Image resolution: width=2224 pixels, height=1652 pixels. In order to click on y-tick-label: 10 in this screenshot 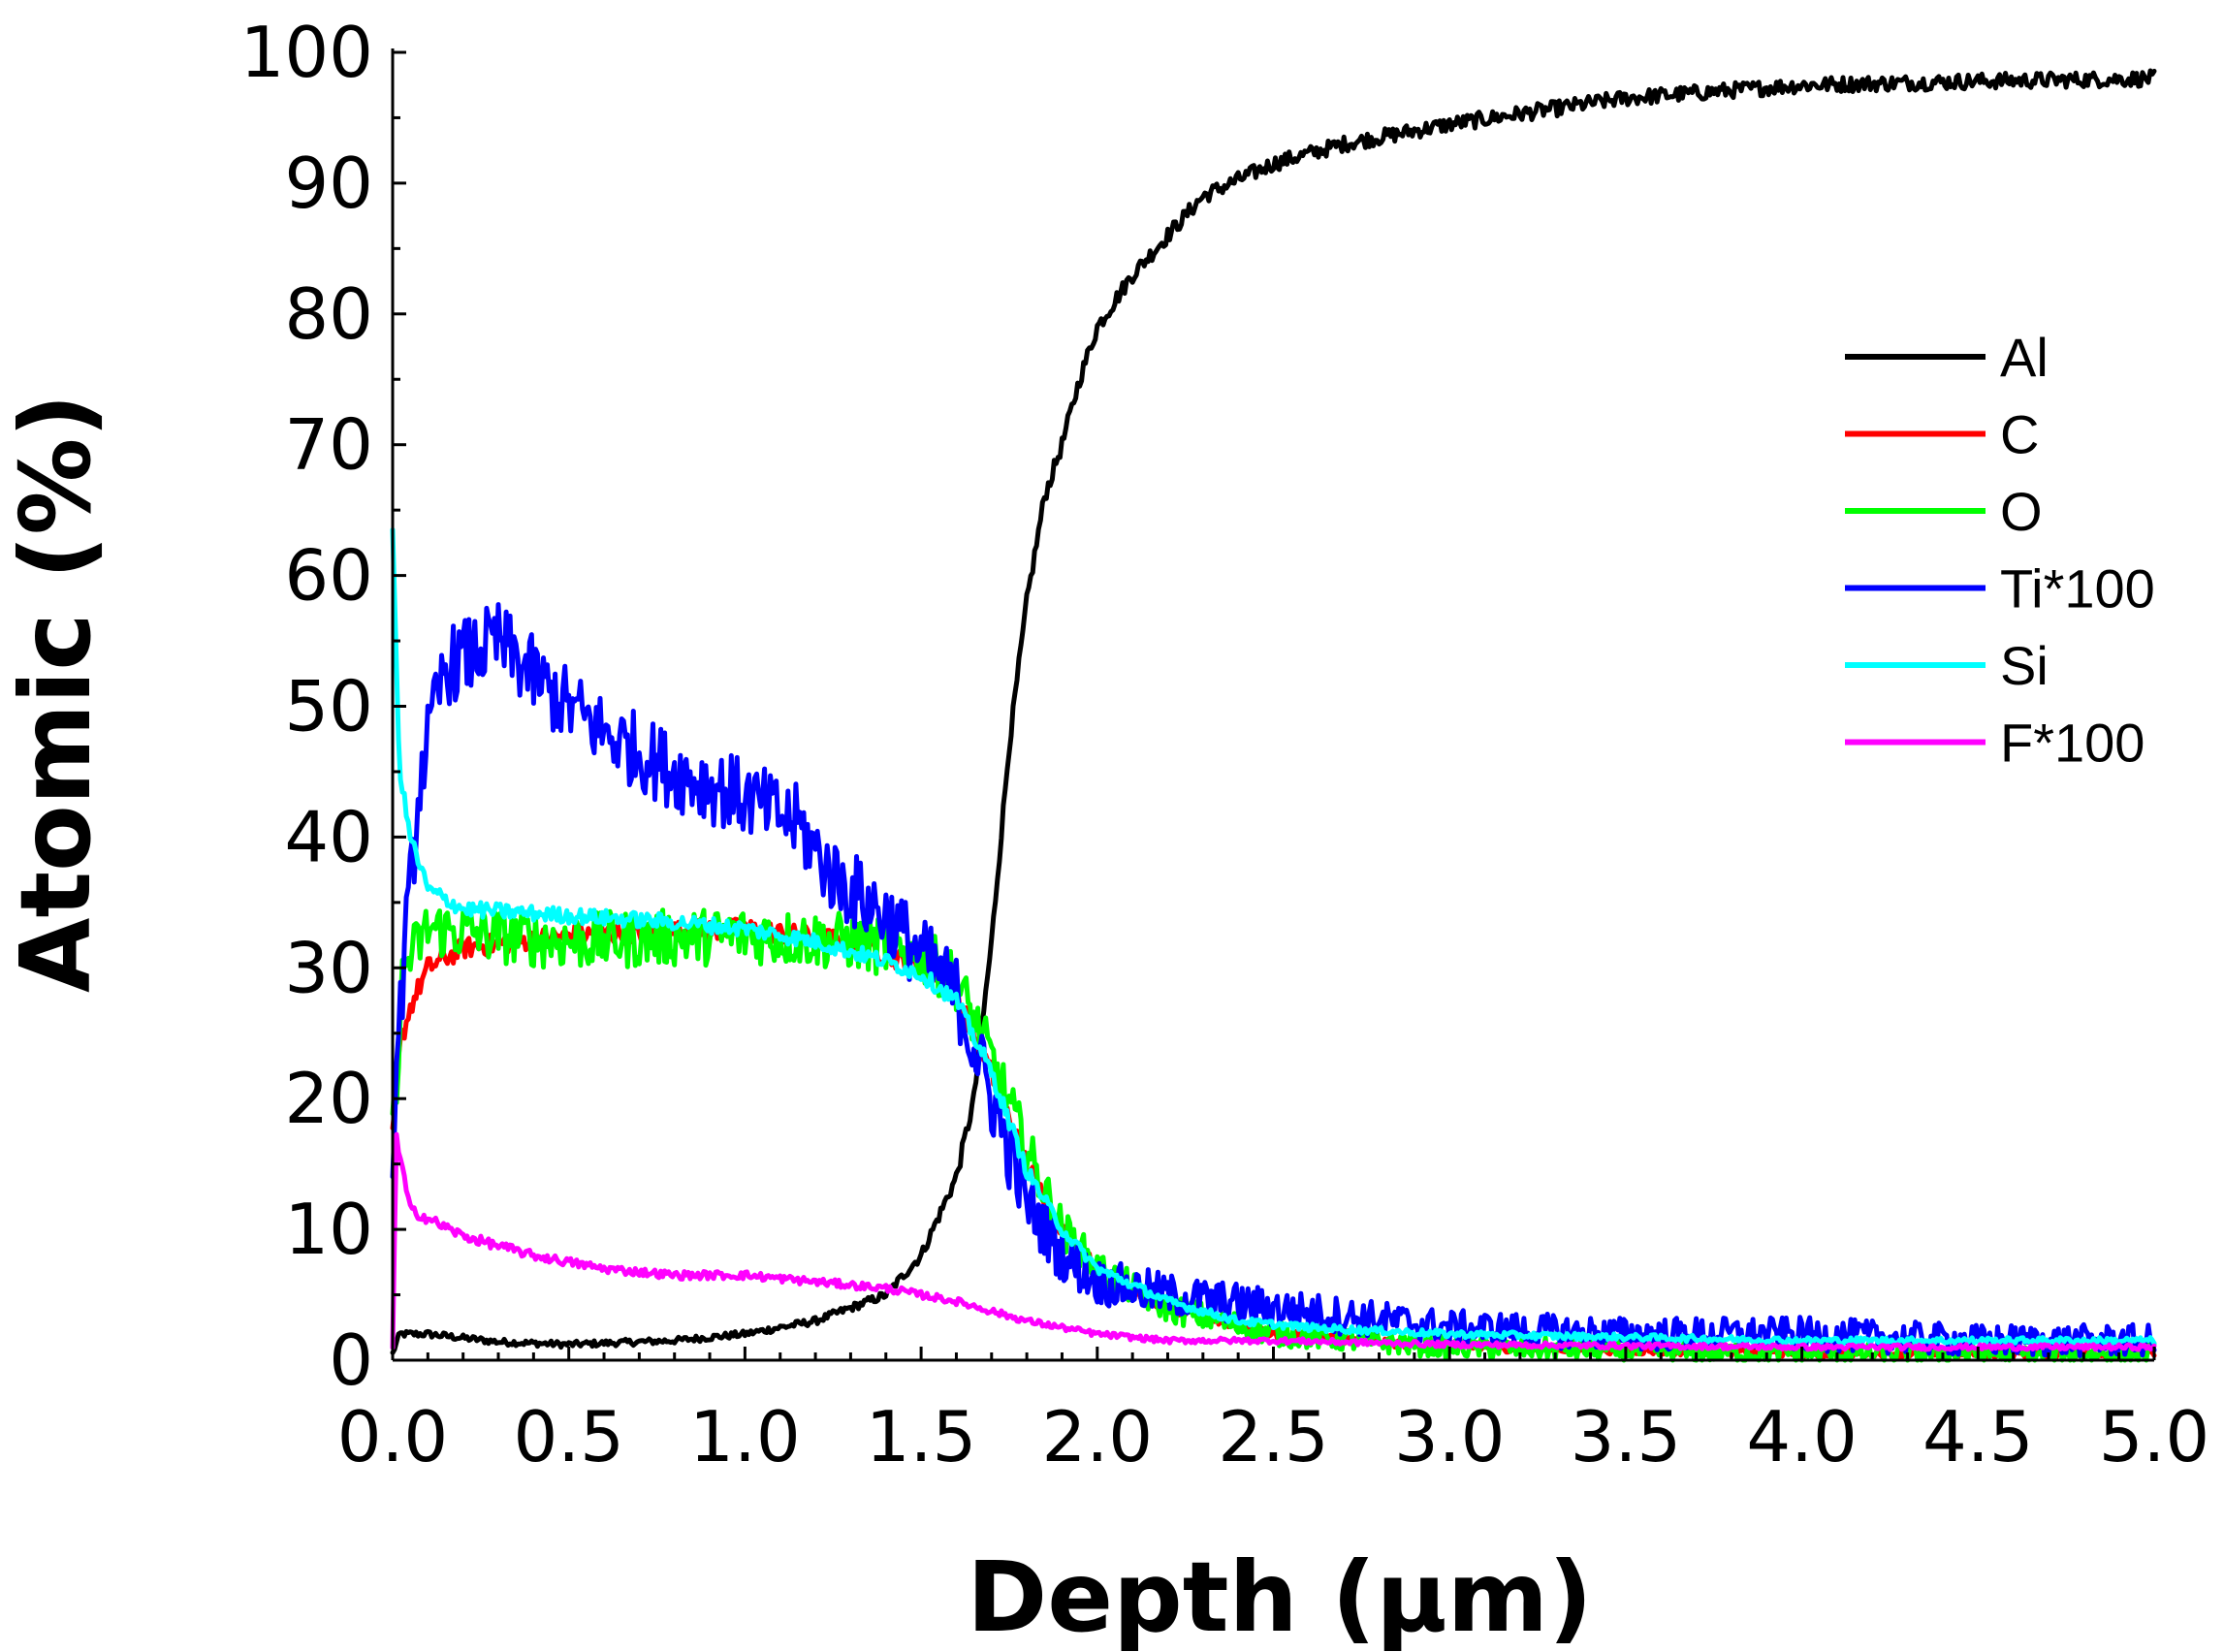, I will do `click(328, 1229)`.